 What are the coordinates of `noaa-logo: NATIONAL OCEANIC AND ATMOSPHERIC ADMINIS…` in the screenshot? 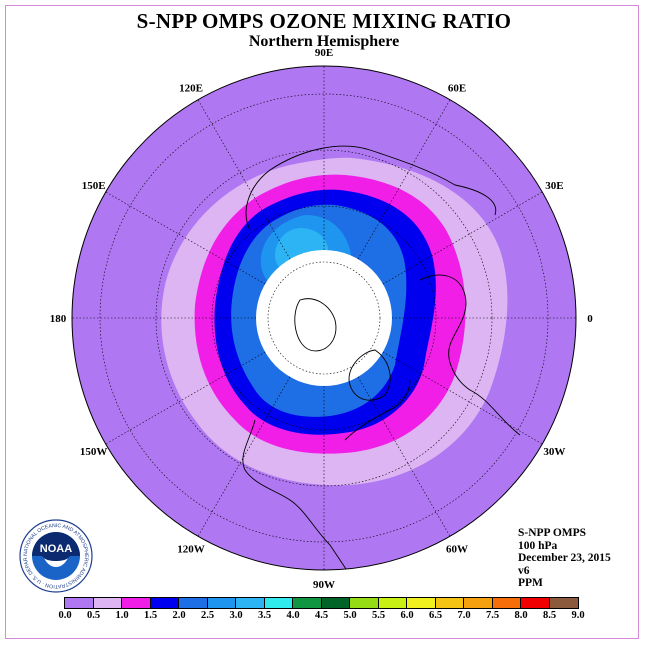 It's located at (55, 555).